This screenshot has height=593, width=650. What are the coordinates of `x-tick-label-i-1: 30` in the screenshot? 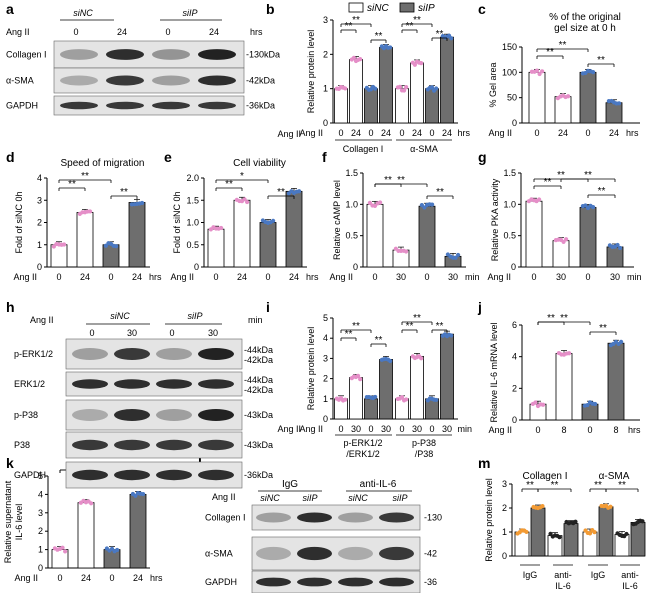 It's located at (356, 429).